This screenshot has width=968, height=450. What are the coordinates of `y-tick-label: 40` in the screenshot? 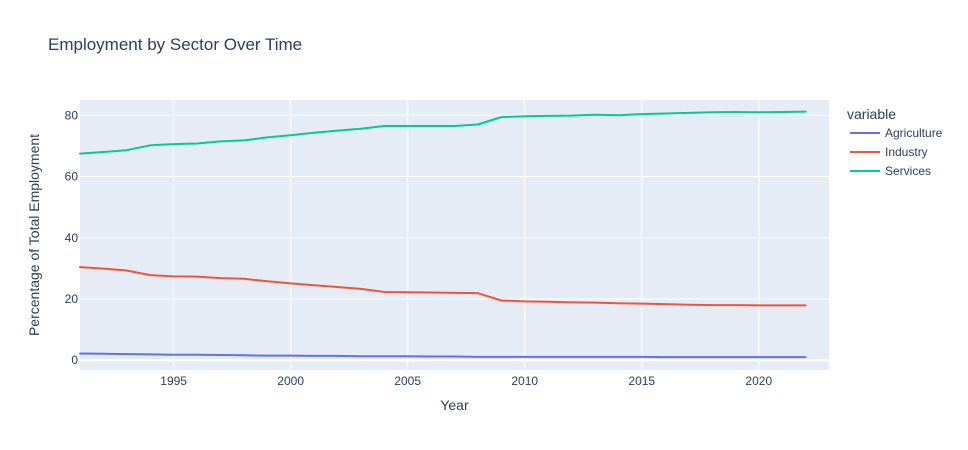 It's located at (72, 238).